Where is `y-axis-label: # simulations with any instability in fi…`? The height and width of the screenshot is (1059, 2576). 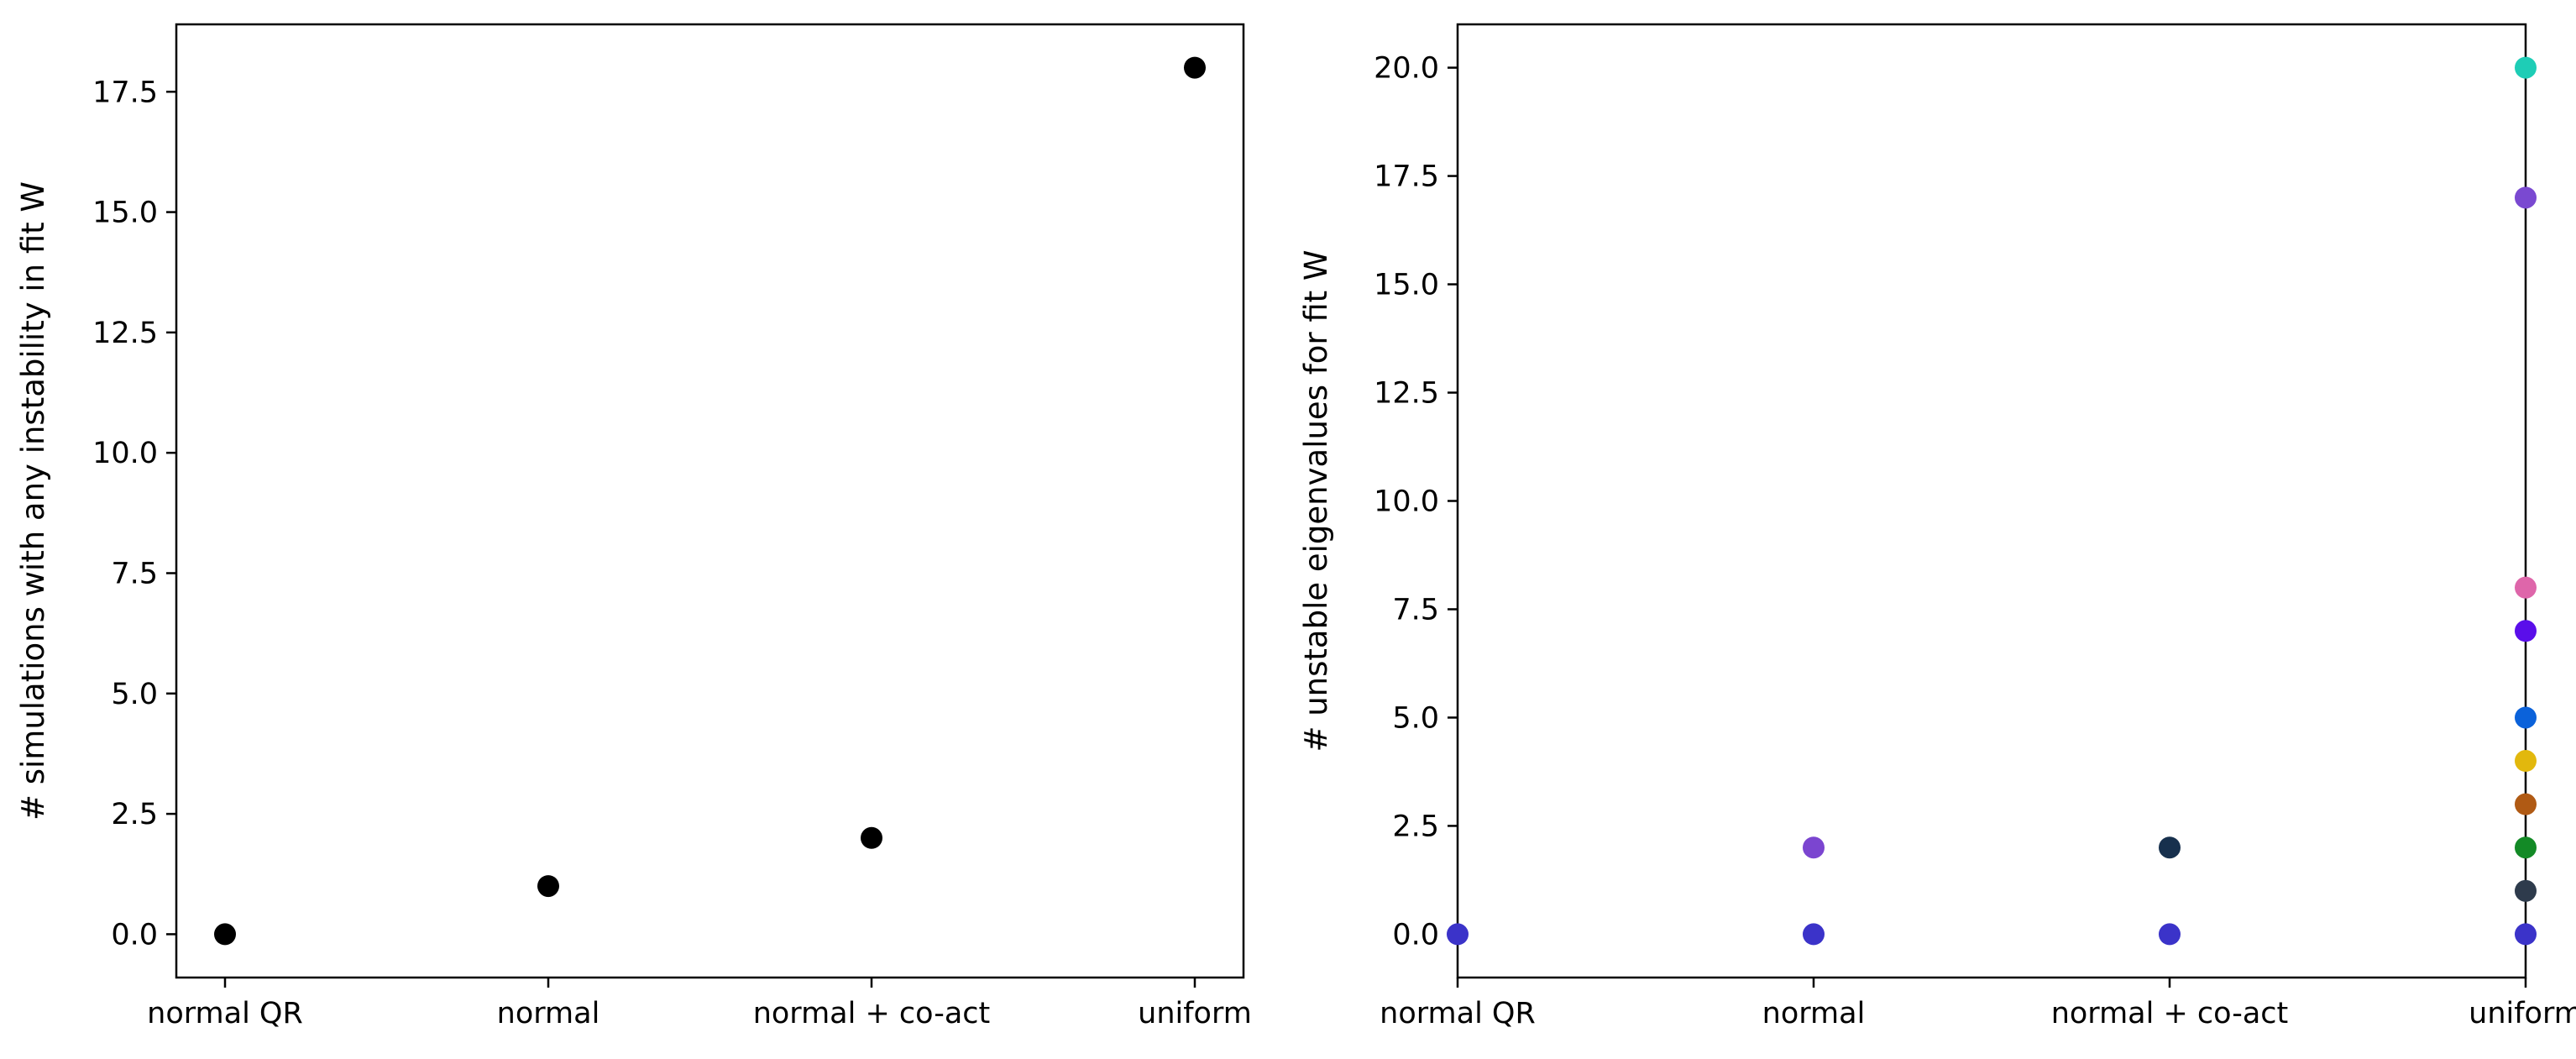
y-axis-label: # simulations with any instability in fi… is located at coordinates (33, 501).